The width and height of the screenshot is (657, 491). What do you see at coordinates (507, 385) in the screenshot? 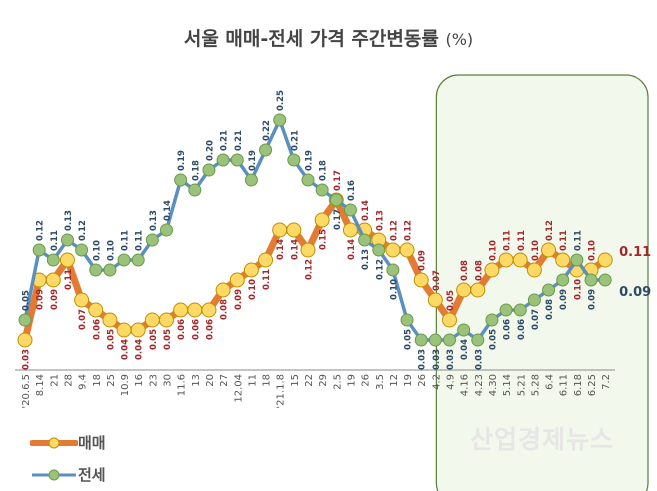
I see `x-tick-label: 5.14` at bounding box center [507, 385].